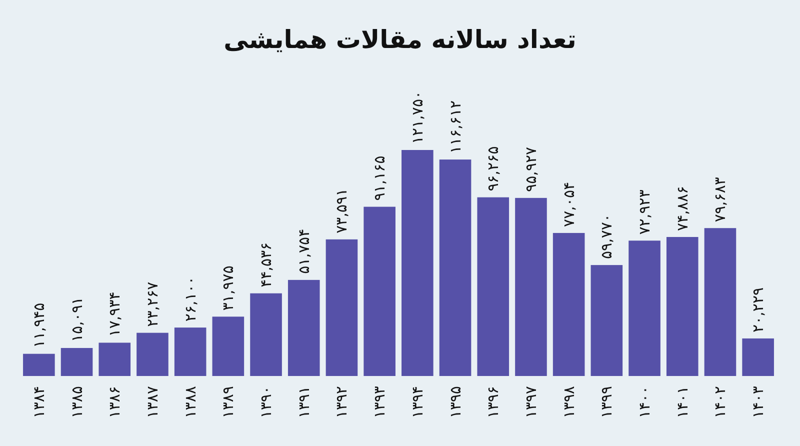 The width and height of the screenshot is (800, 446). I want to click on x-tick-label: ۱۳۸۷, so click(152, 402).